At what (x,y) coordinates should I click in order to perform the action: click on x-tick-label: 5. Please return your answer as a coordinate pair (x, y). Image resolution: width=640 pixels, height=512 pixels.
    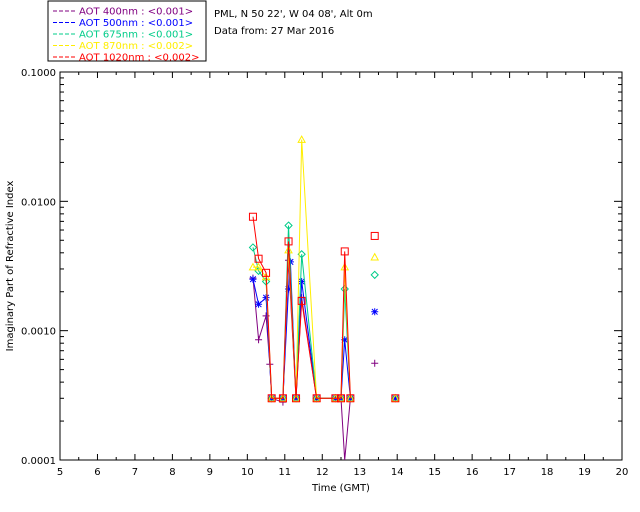
    Looking at the image, I should click on (60, 472).